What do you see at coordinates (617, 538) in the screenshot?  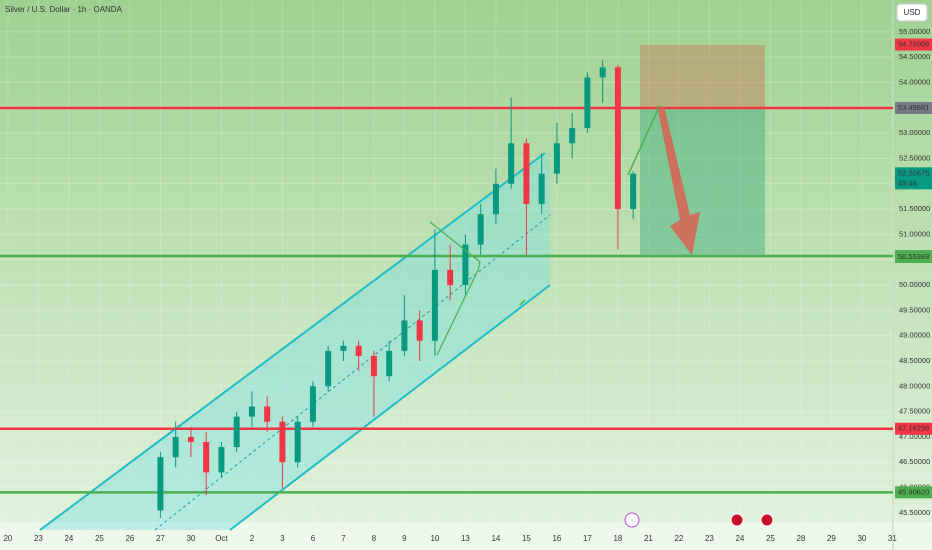 I see `x-tick-label: 18` at bounding box center [617, 538].